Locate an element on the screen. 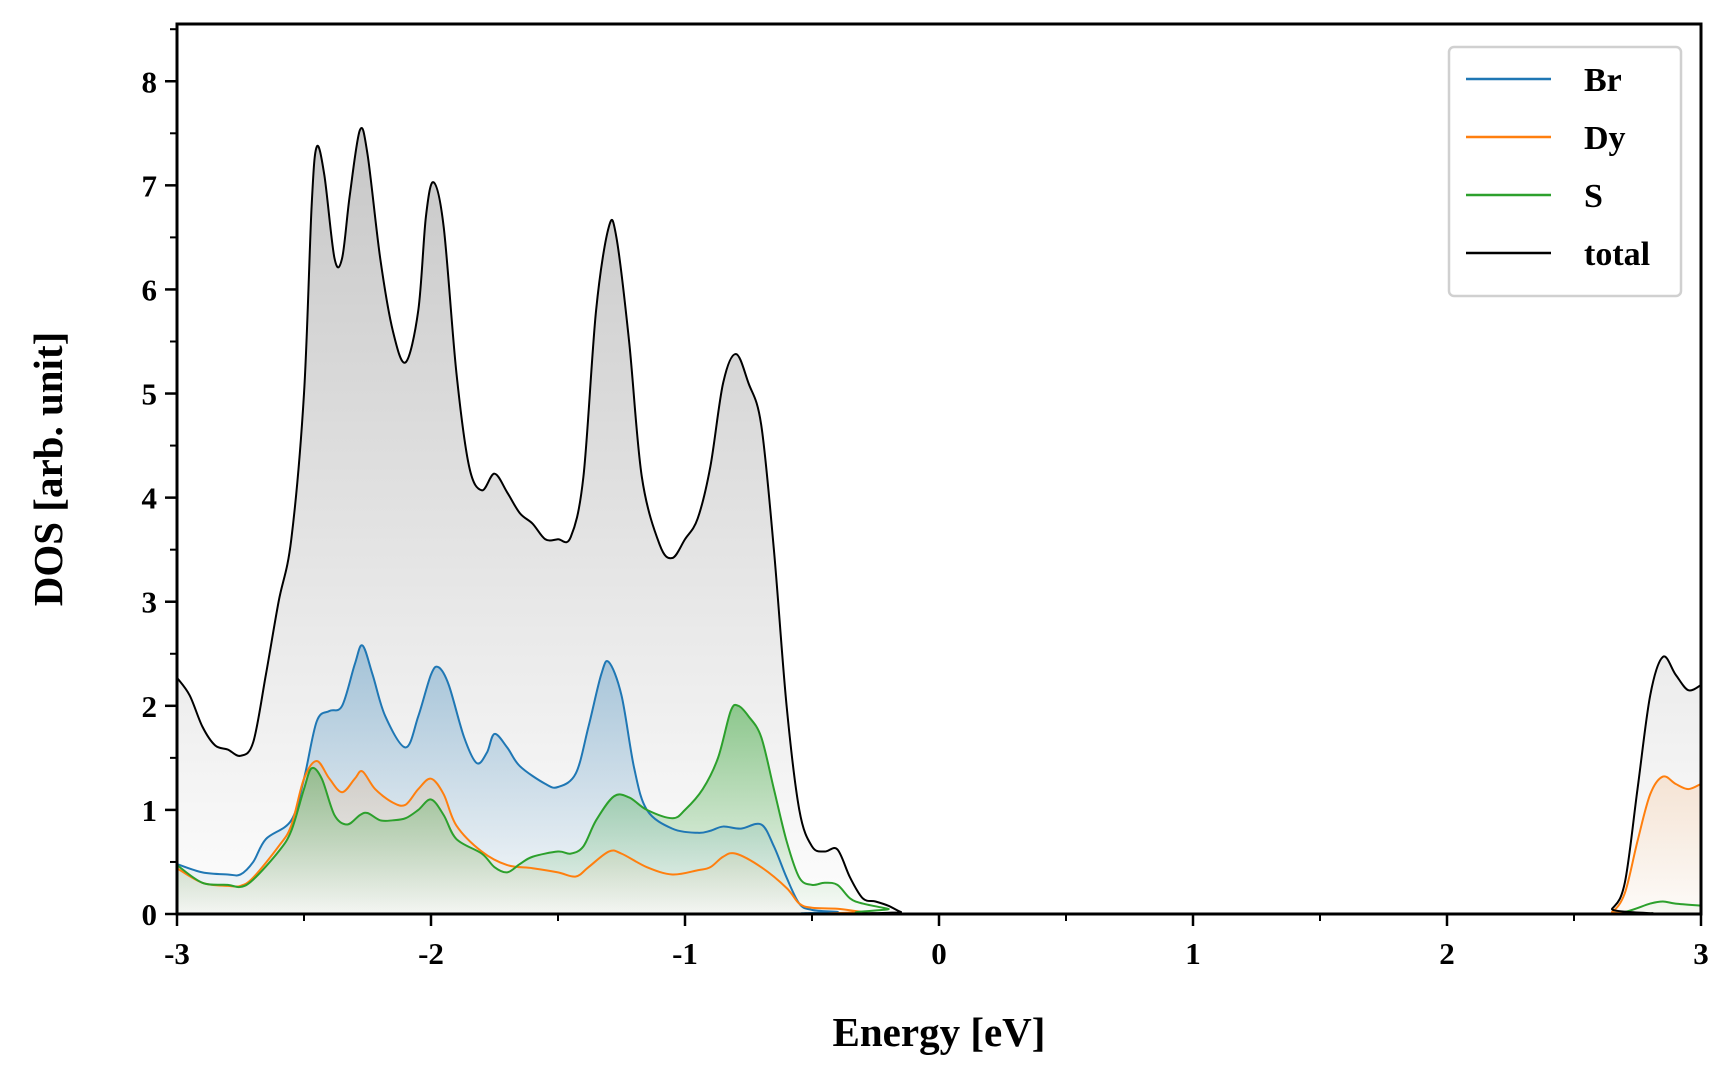 The width and height of the screenshot is (1728, 1080). y-tick-label: 6 is located at coordinates (150, 289).